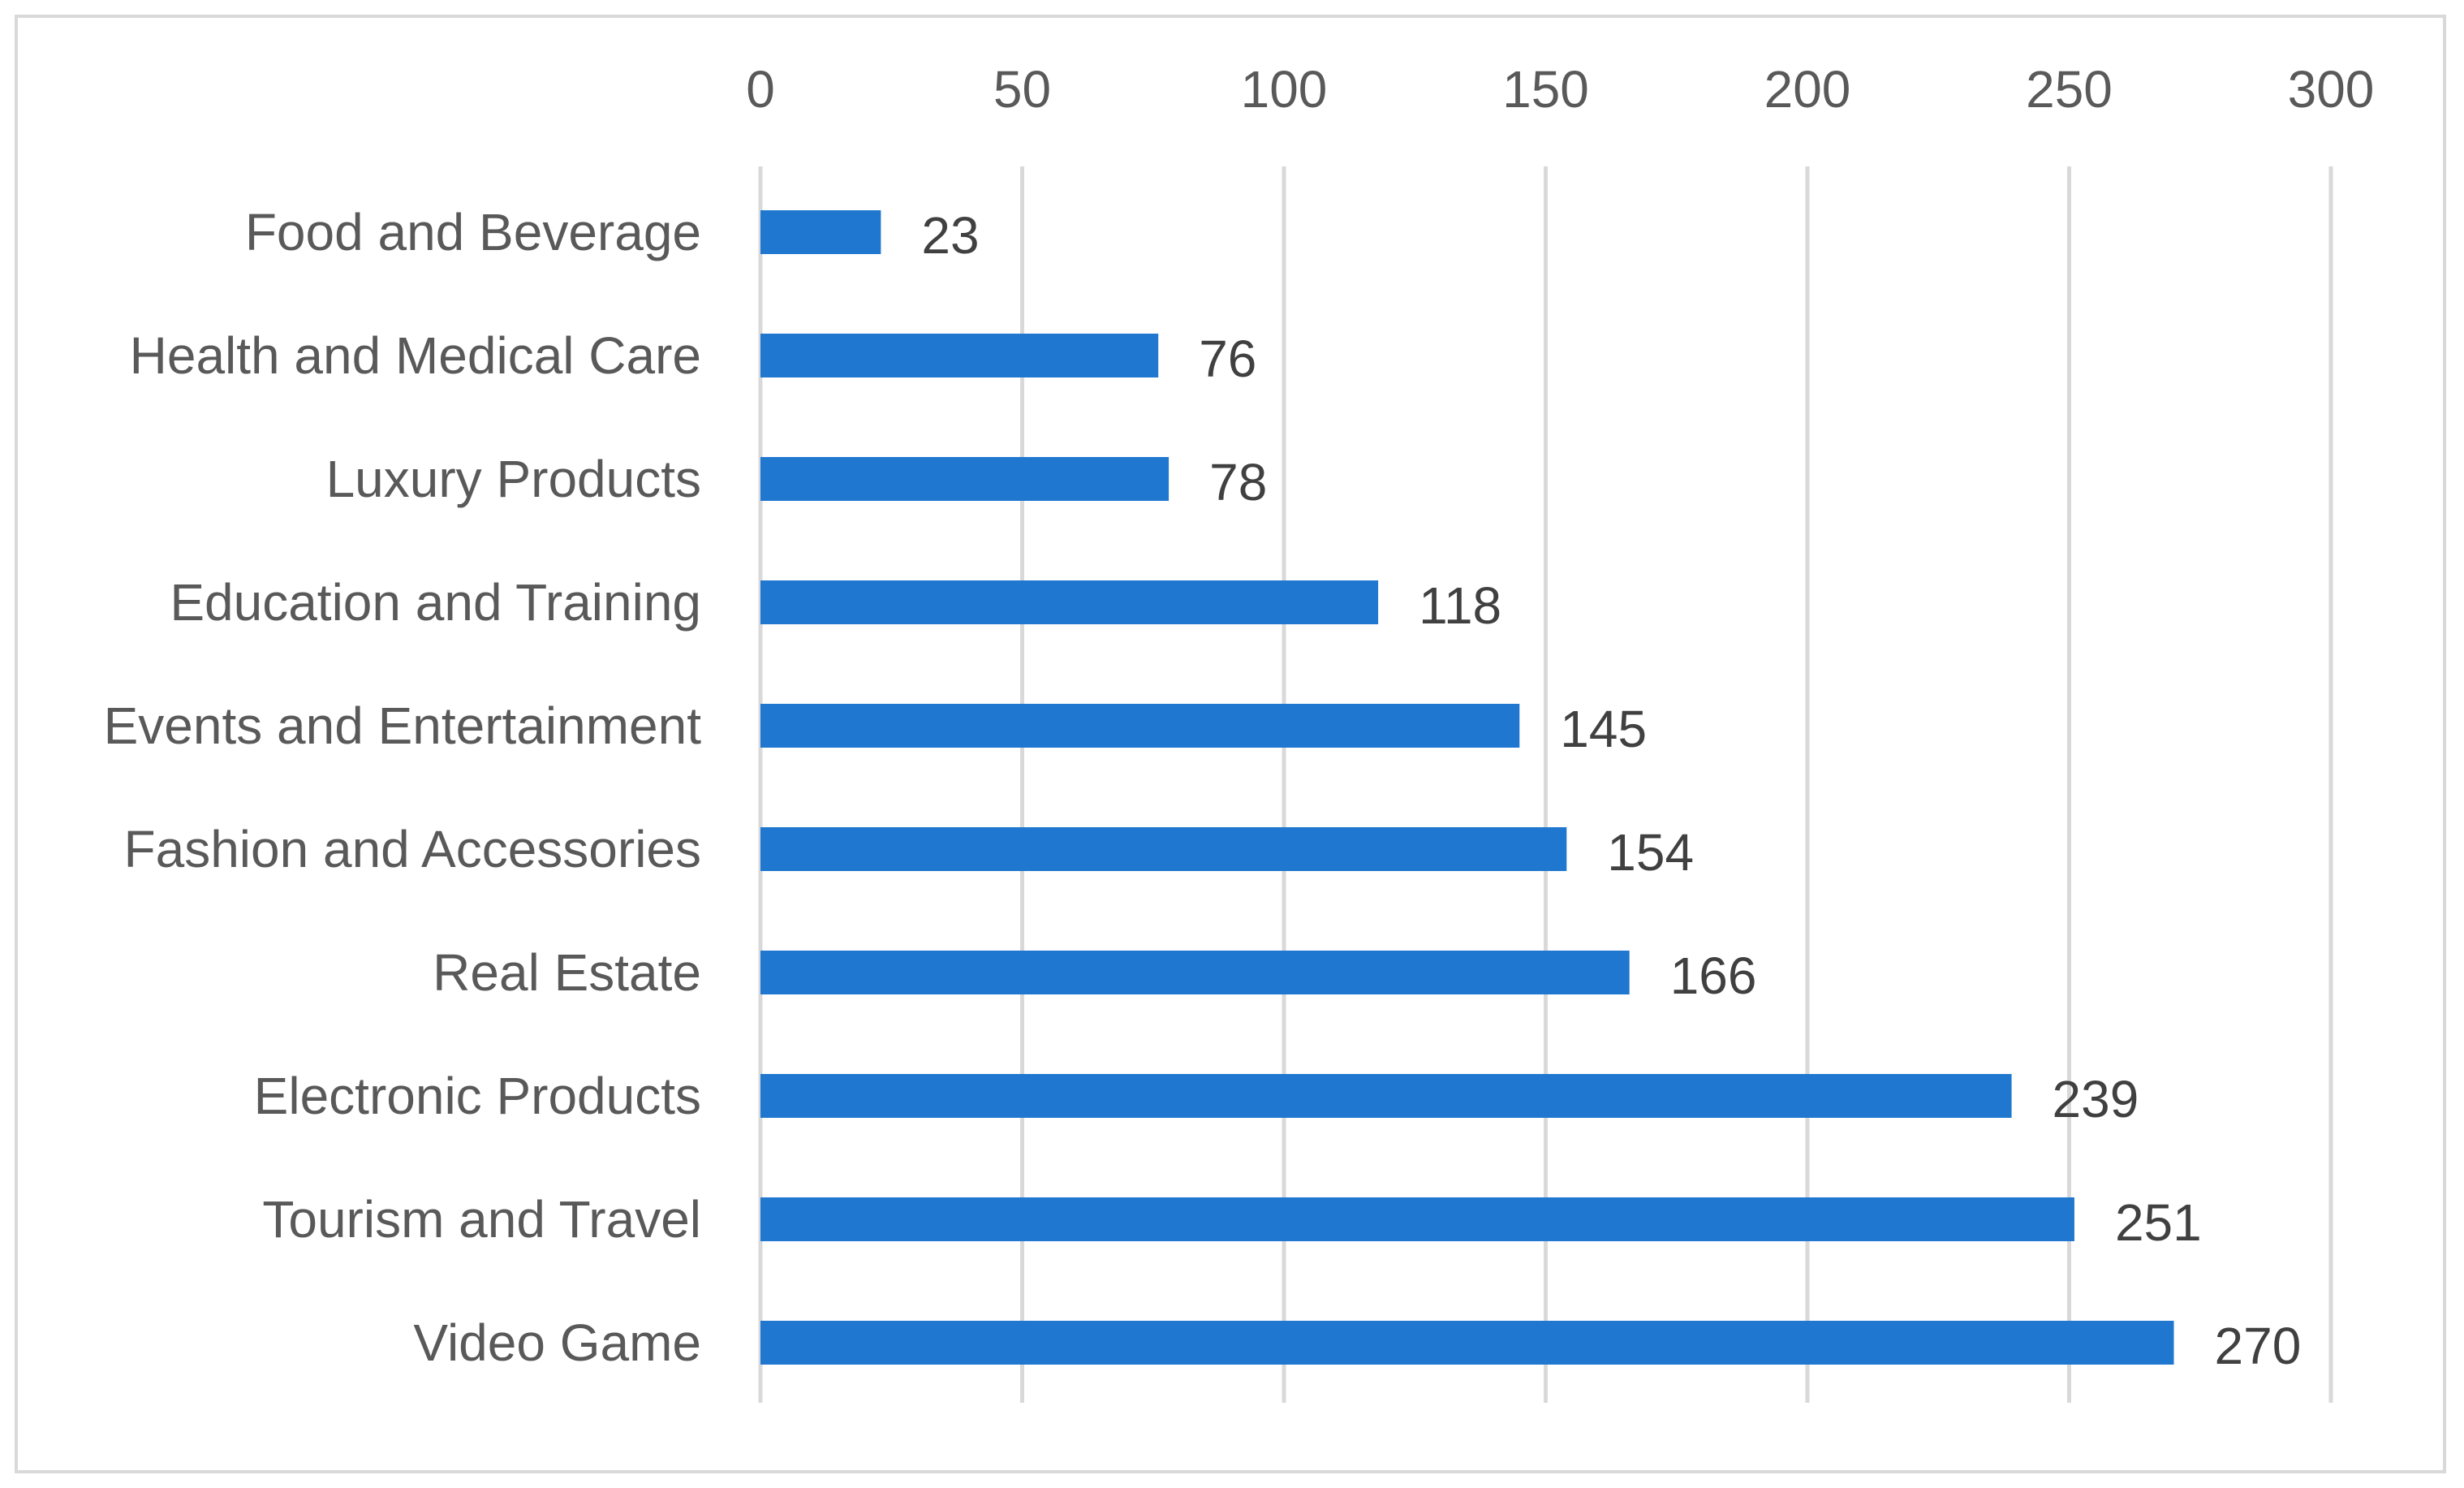  I want to click on x-tick-label: 150, so click(1546, 90).